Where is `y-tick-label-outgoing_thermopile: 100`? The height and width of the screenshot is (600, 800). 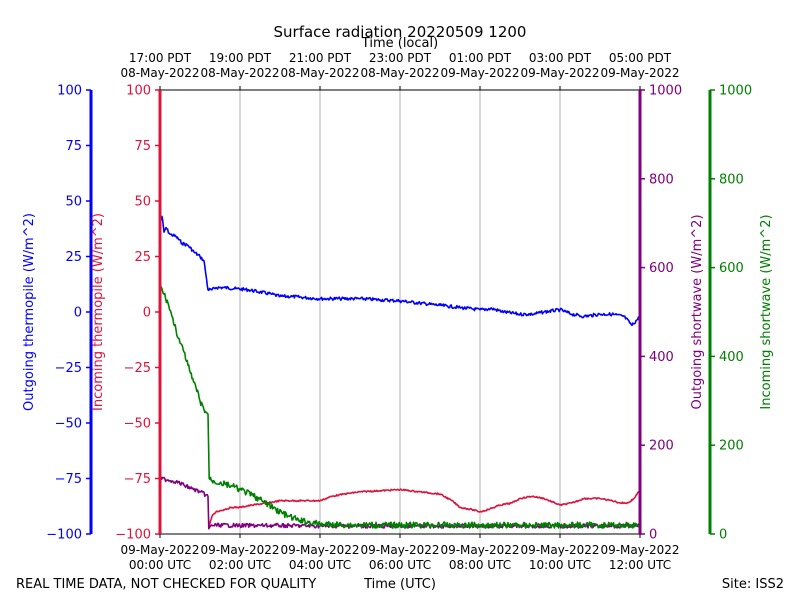 y-tick-label-outgoing_thermopile: 100 is located at coordinates (69, 91).